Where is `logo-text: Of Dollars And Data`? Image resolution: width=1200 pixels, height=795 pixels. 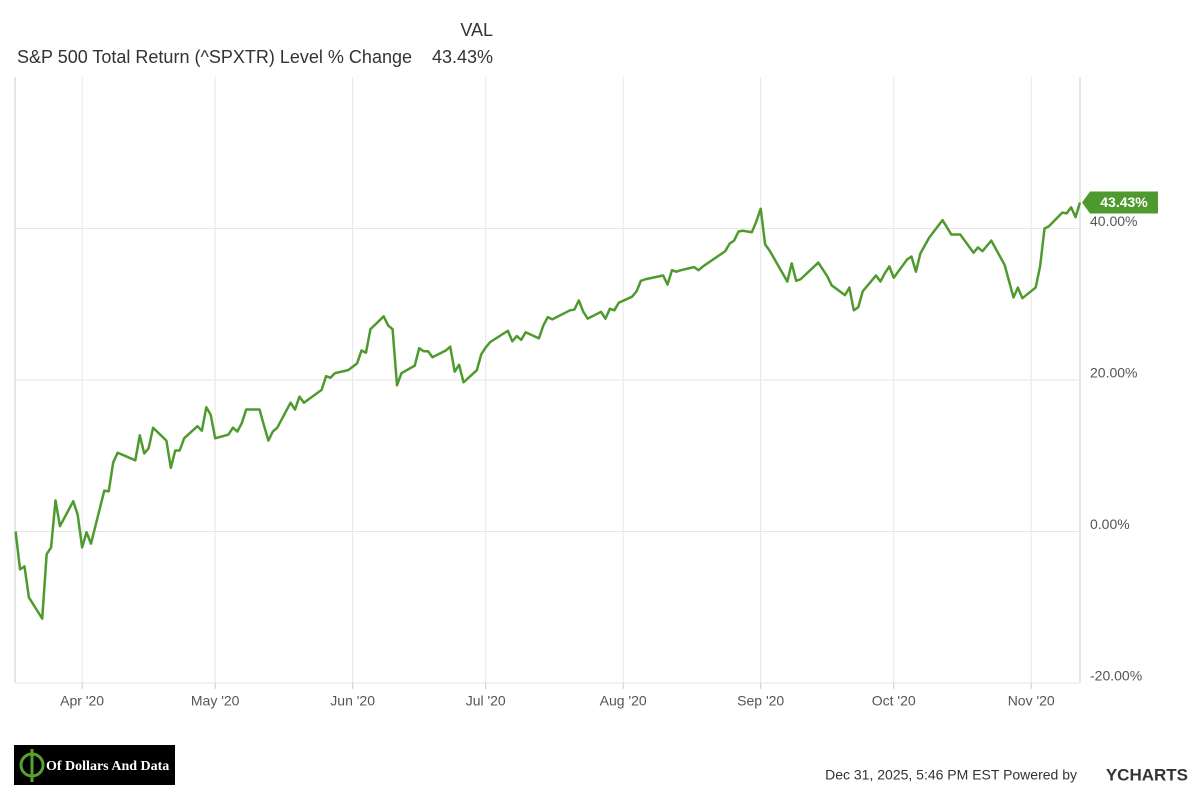
logo-text: Of Dollars And Data is located at coordinates (107, 766).